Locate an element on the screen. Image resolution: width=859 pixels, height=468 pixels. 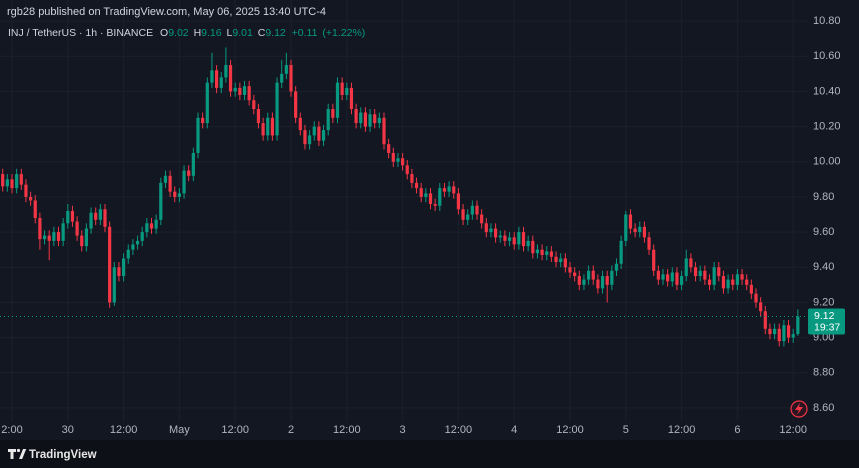
y-tick-label: 9.40 is located at coordinates (823, 267).